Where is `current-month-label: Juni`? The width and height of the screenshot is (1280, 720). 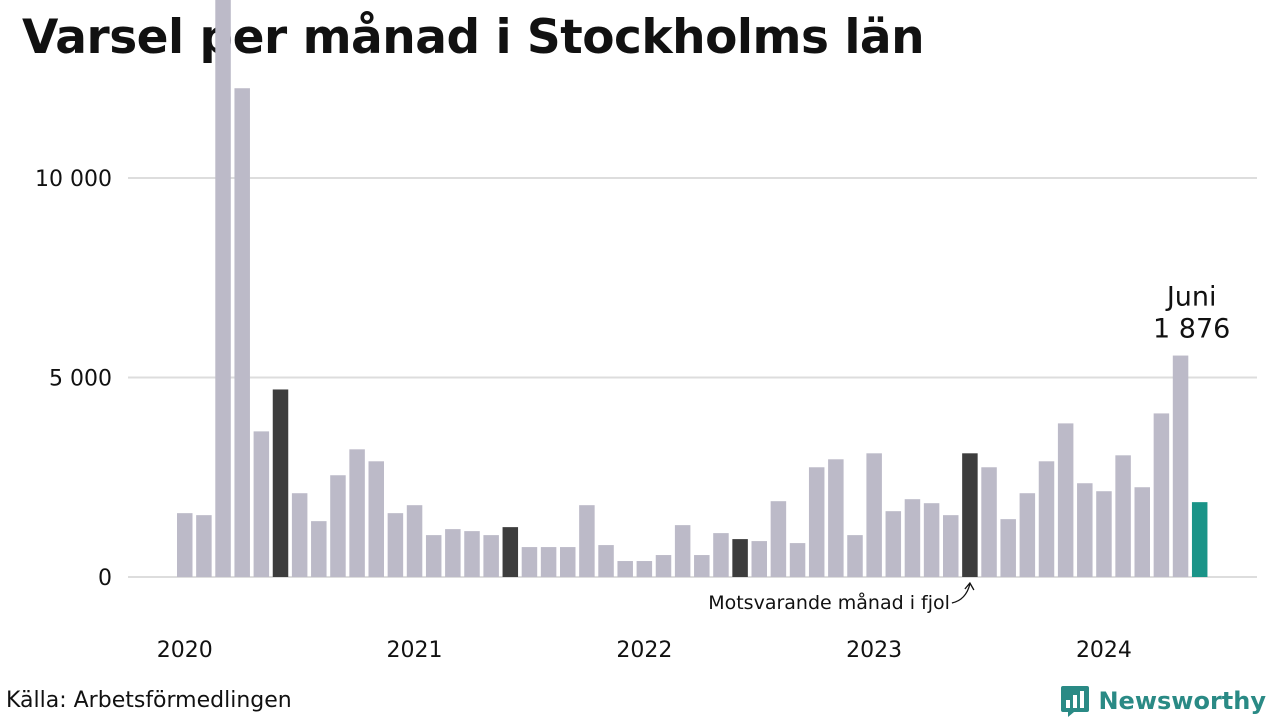
current-month-label: Juni is located at coordinates (1191, 297).